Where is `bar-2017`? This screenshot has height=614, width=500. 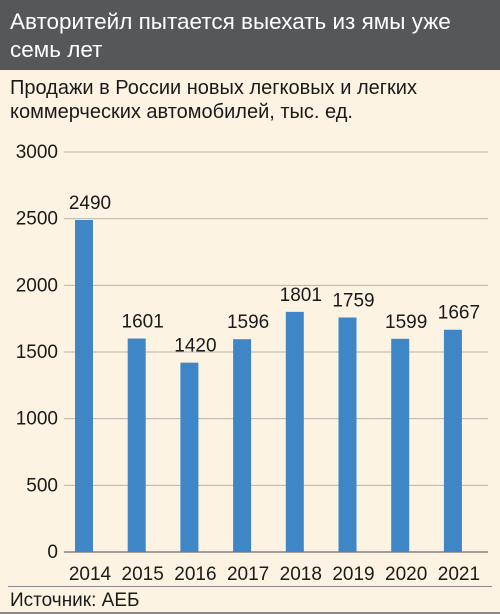
bar-2017 is located at coordinates (242, 445).